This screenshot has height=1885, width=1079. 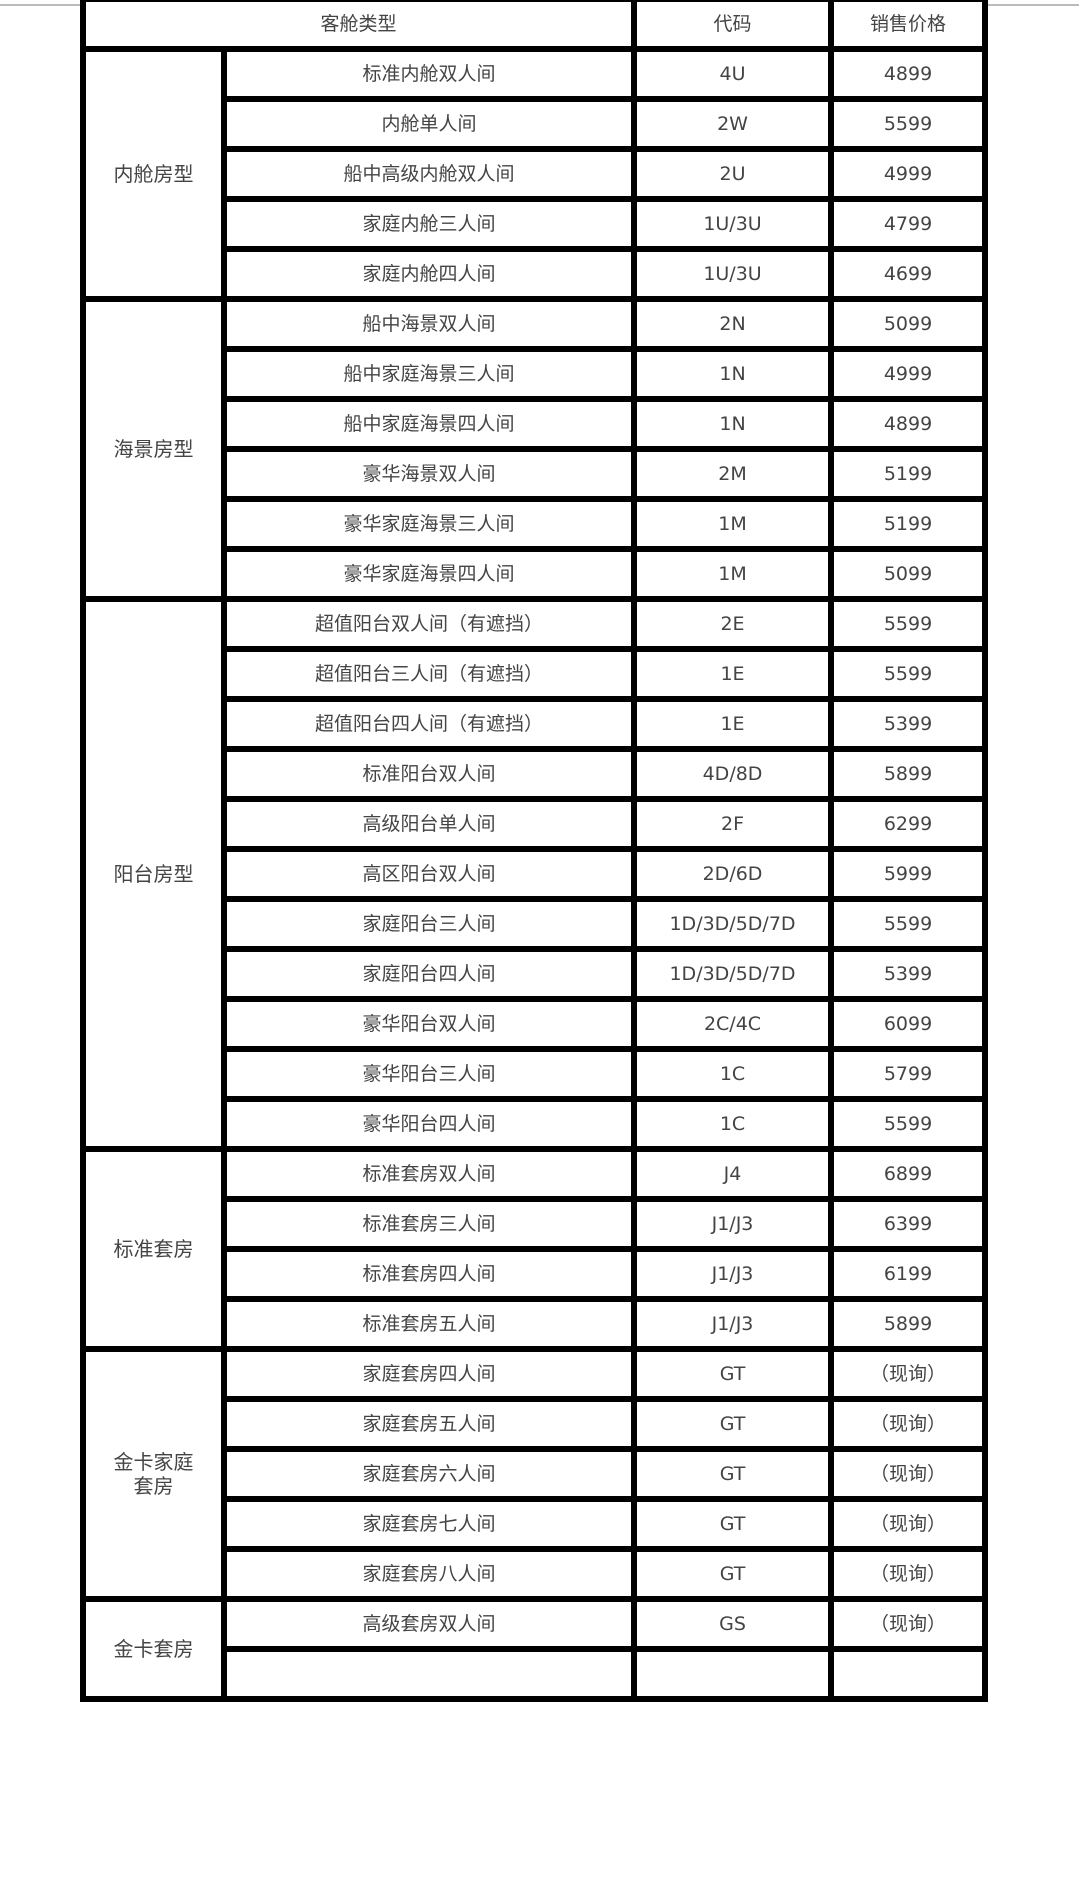 I want to click on cabin-name-cell: 家庭阳台三人间, so click(x=429, y=924).